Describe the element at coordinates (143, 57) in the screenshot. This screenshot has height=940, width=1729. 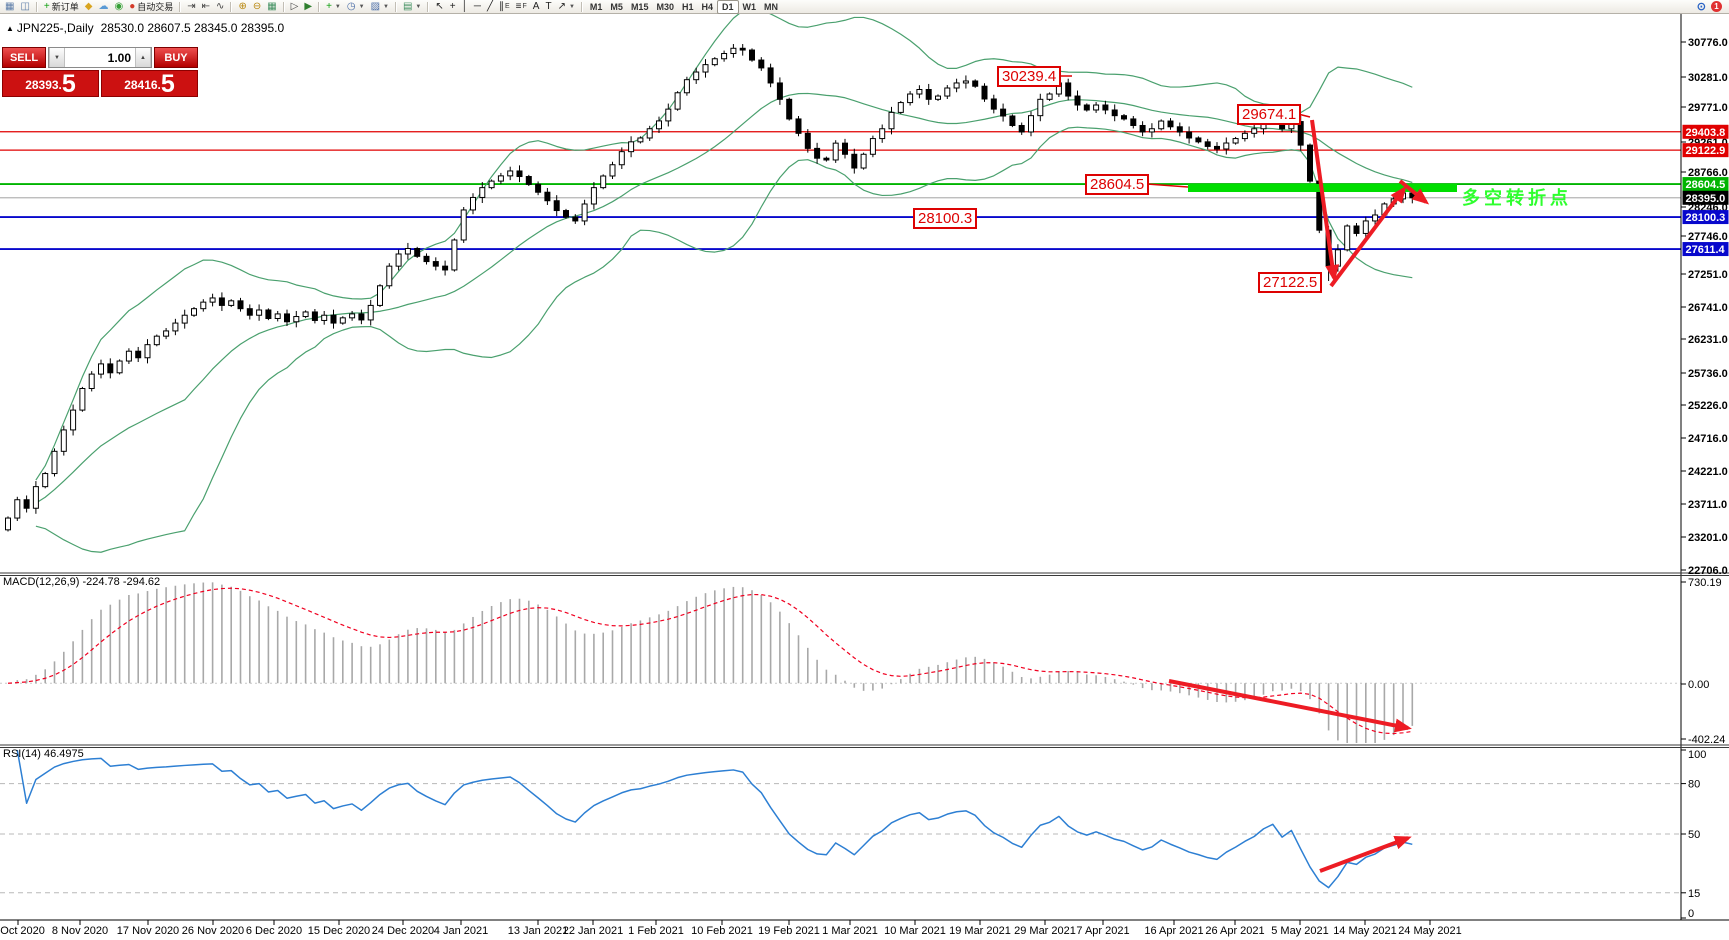
I see `volume-increase-button: ▲` at that location.